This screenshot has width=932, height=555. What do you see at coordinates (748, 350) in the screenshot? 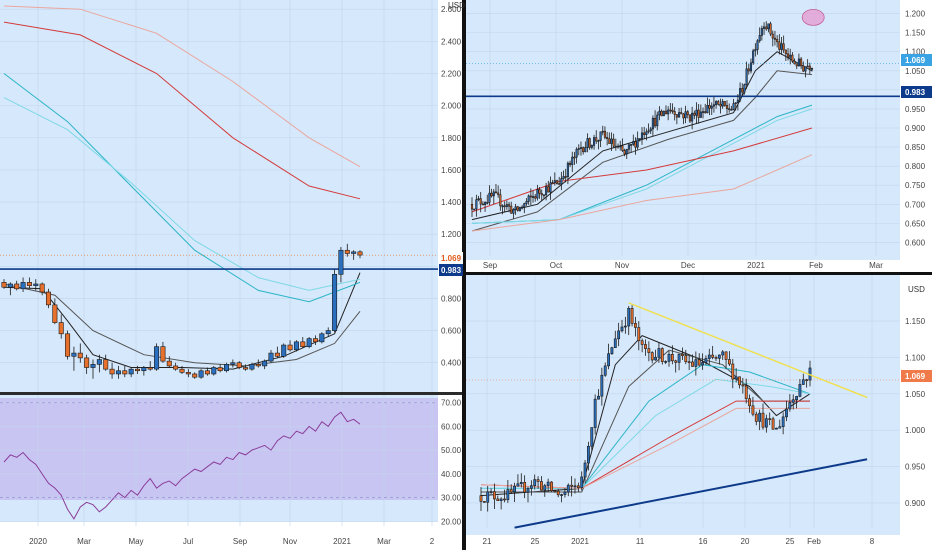
I see `hourly-resistance-trendline` at bounding box center [748, 350].